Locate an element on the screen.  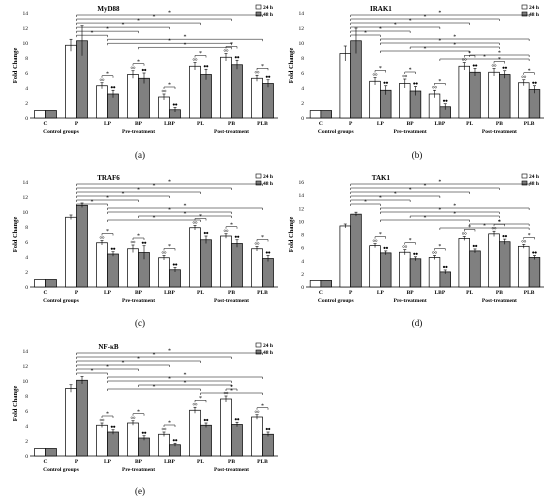
x-tick-label-PLB: PLB is located at coordinates (529, 124).